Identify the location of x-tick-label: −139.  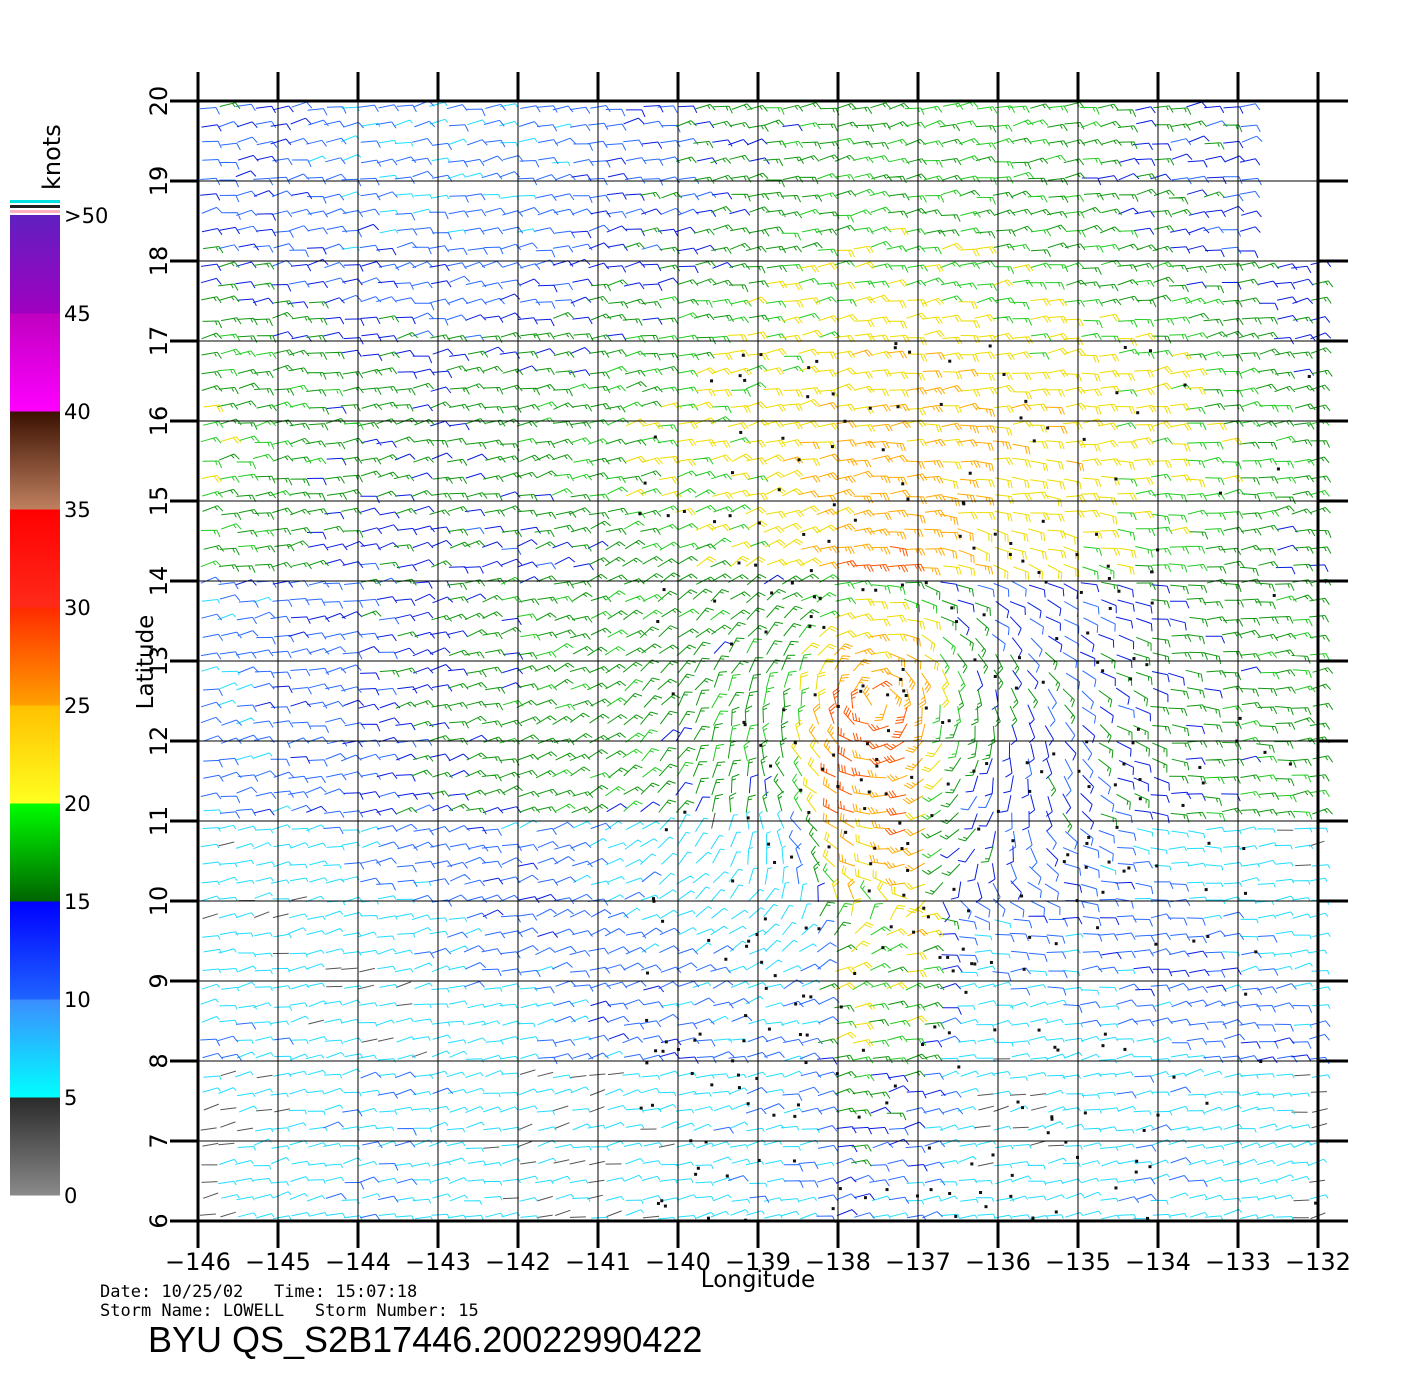
(758, 1262).